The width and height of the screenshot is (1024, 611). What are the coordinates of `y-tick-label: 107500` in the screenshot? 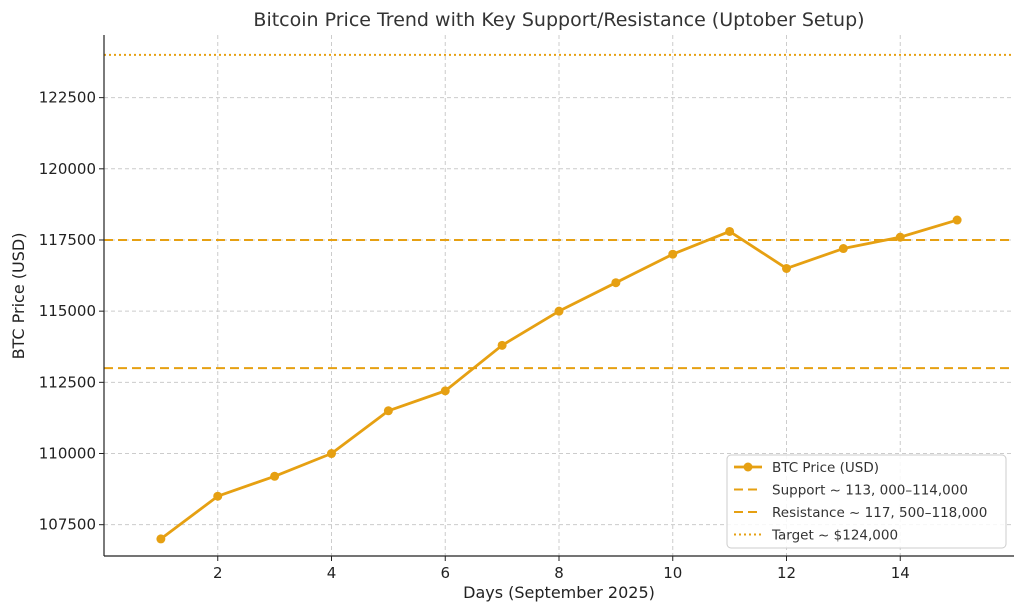 It's located at (67, 525).